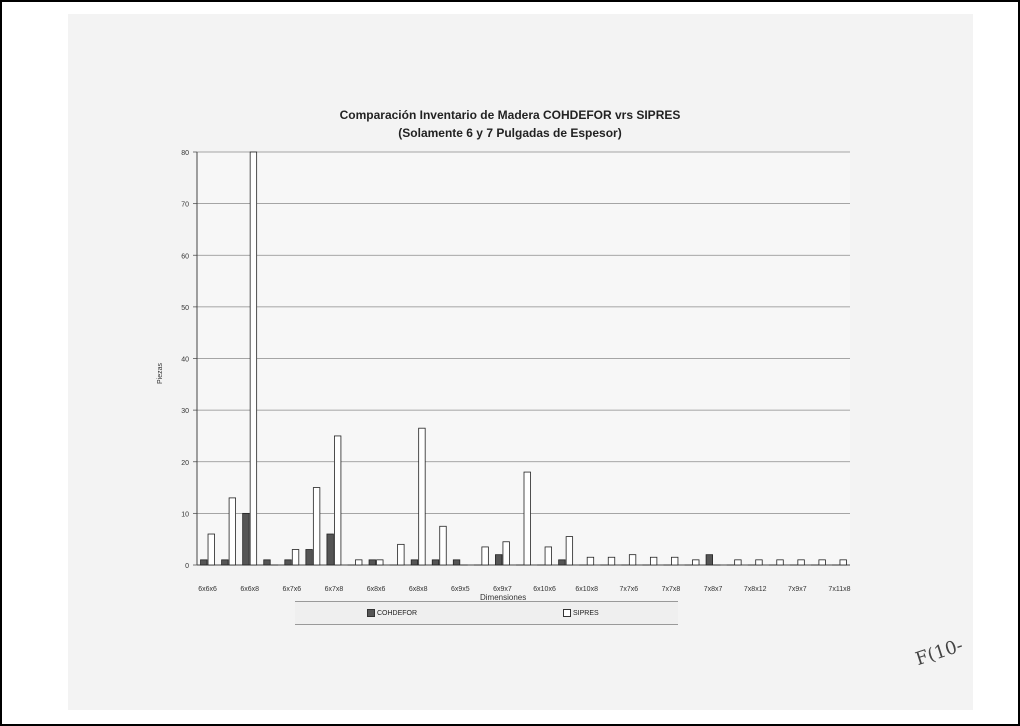 This screenshot has height=726, width=1020. Describe the element at coordinates (586, 589) in the screenshot. I see `x-tick-label: 6x10x8` at that location.